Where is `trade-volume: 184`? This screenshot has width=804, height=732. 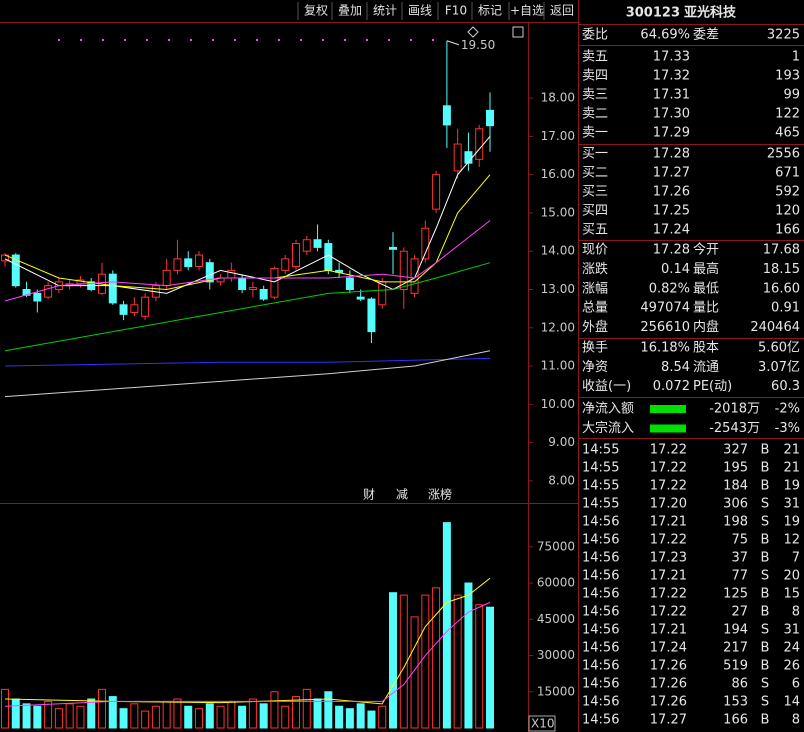
trade-volume: 184 is located at coordinates (735, 486).